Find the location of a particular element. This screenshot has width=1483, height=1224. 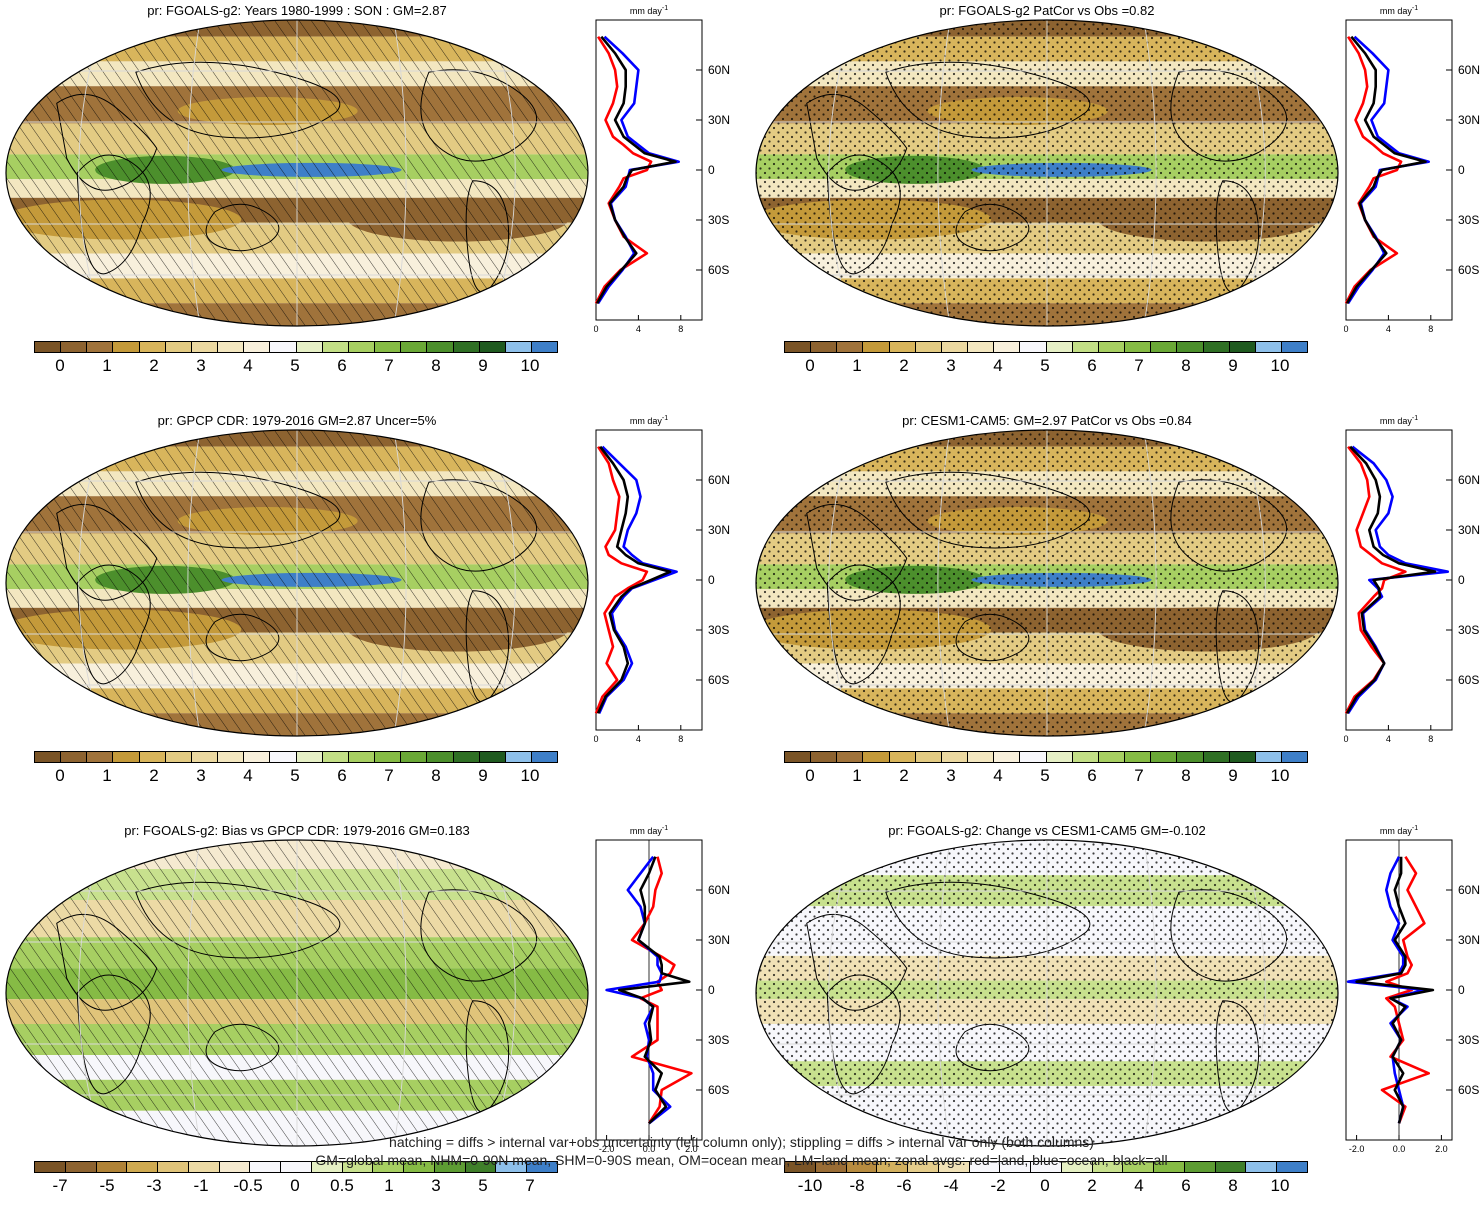

colorbar-labels: -7 -5 -3 -1 -0.5 0 0.5 1 3 5 7 is located at coordinates (295, 1187).